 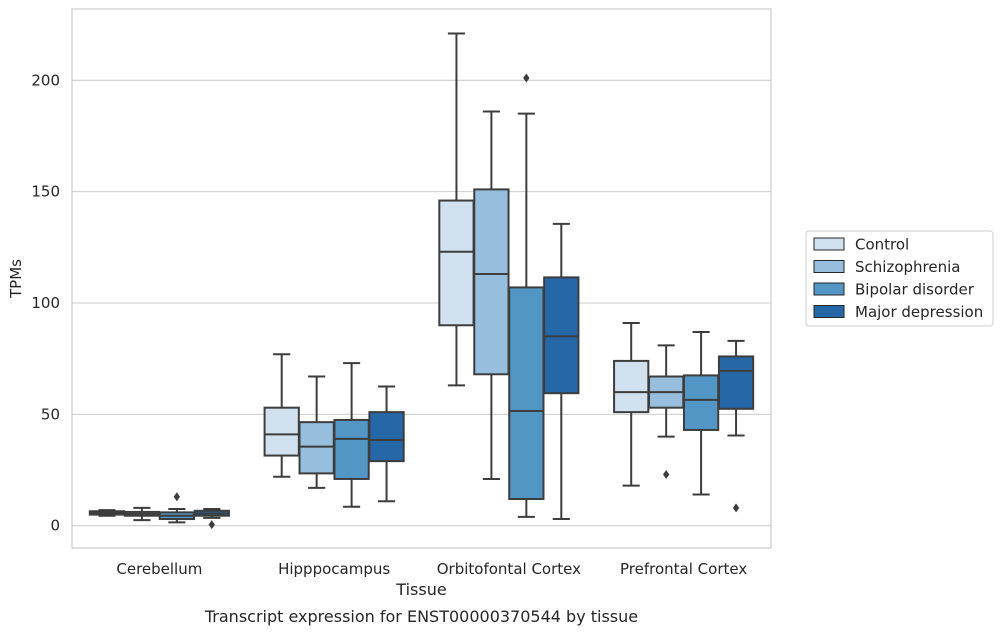 What do you see at coordinates (50, 414) in the screenshot?
I see `y-tick-label: 50` at bounding box center [50, 414].